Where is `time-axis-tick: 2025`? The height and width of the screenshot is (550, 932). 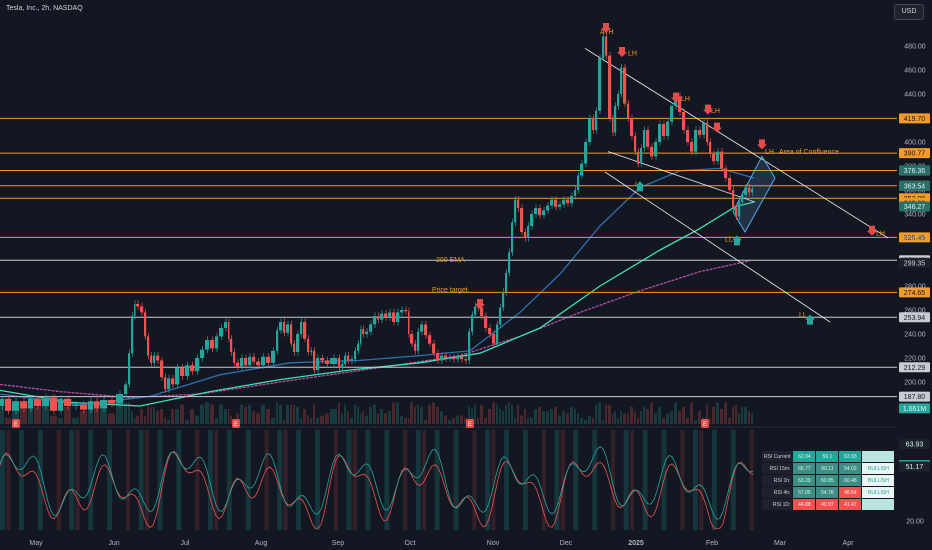
time-axis-tick: 2025 is located at coordinates (636, 543).